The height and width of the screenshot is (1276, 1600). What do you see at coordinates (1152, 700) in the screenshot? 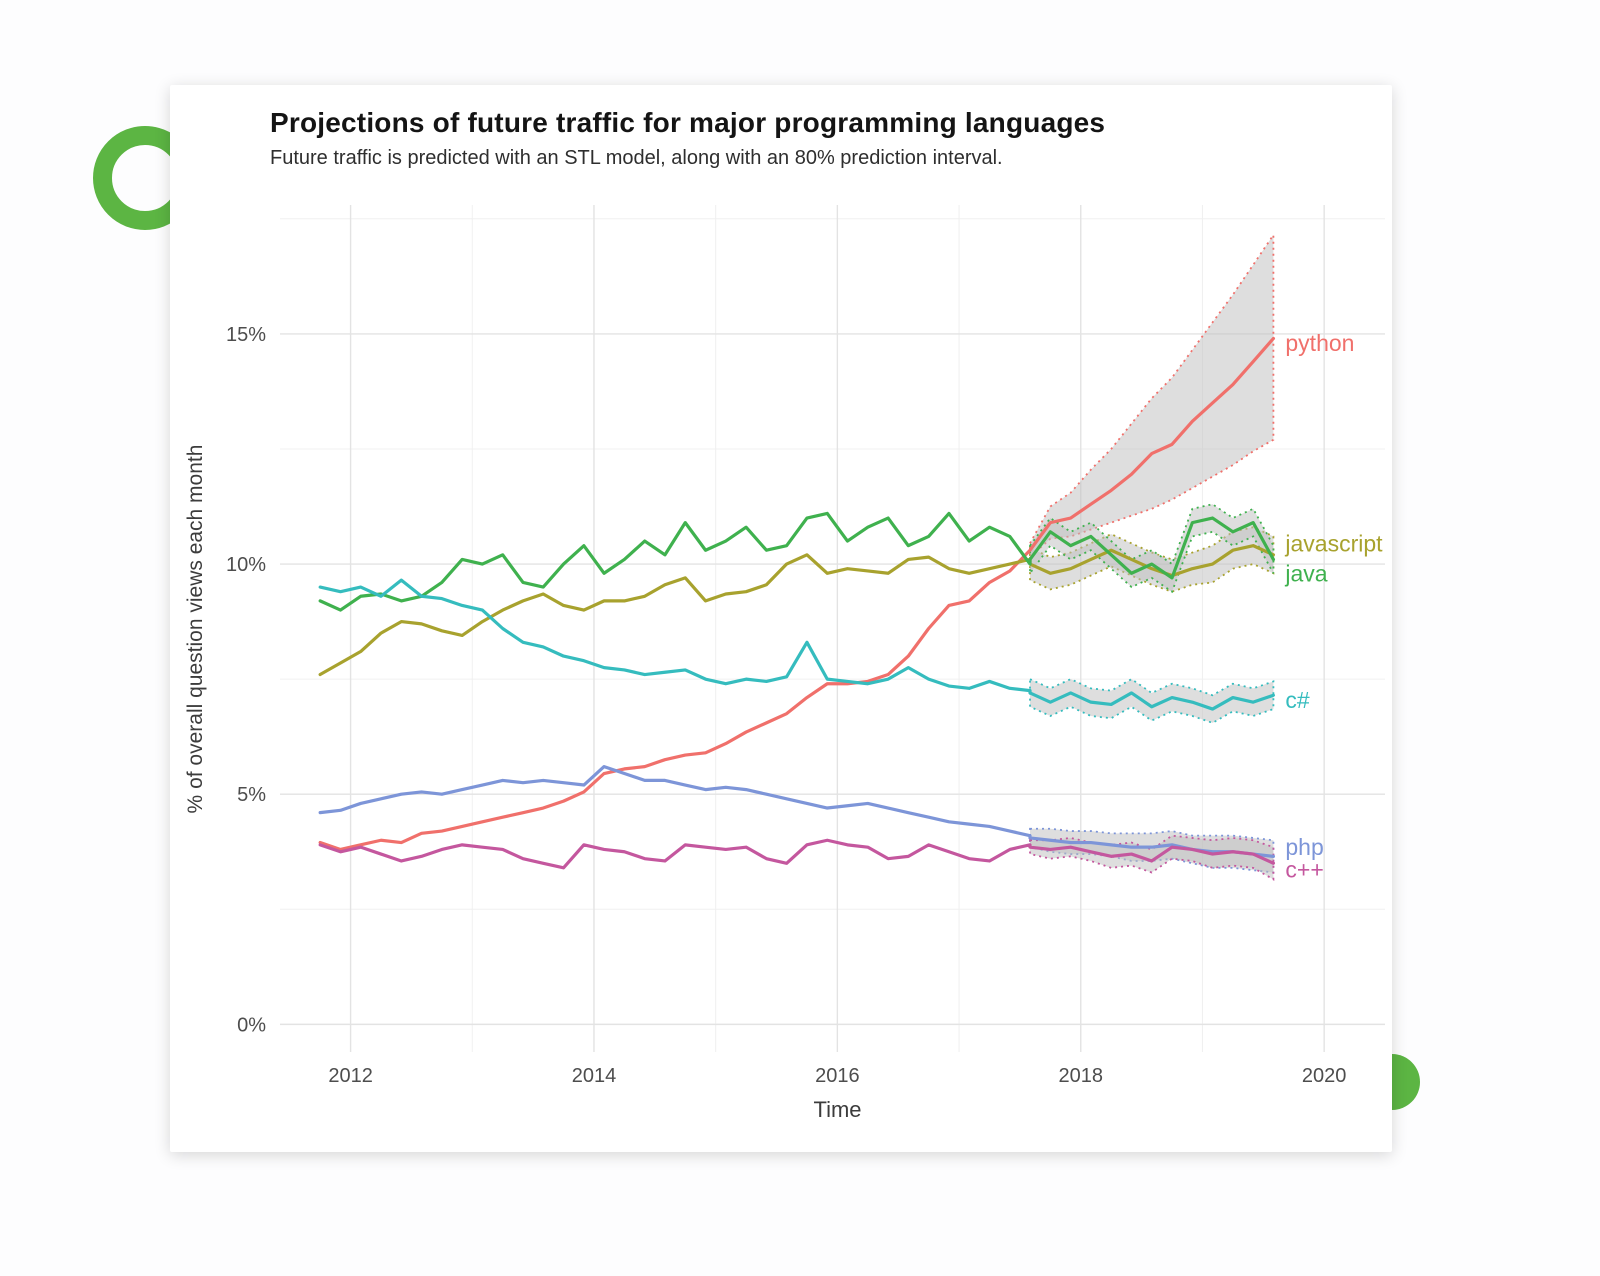
I see `prediction-ribbon-c#` at bounding box center [1152, 700].